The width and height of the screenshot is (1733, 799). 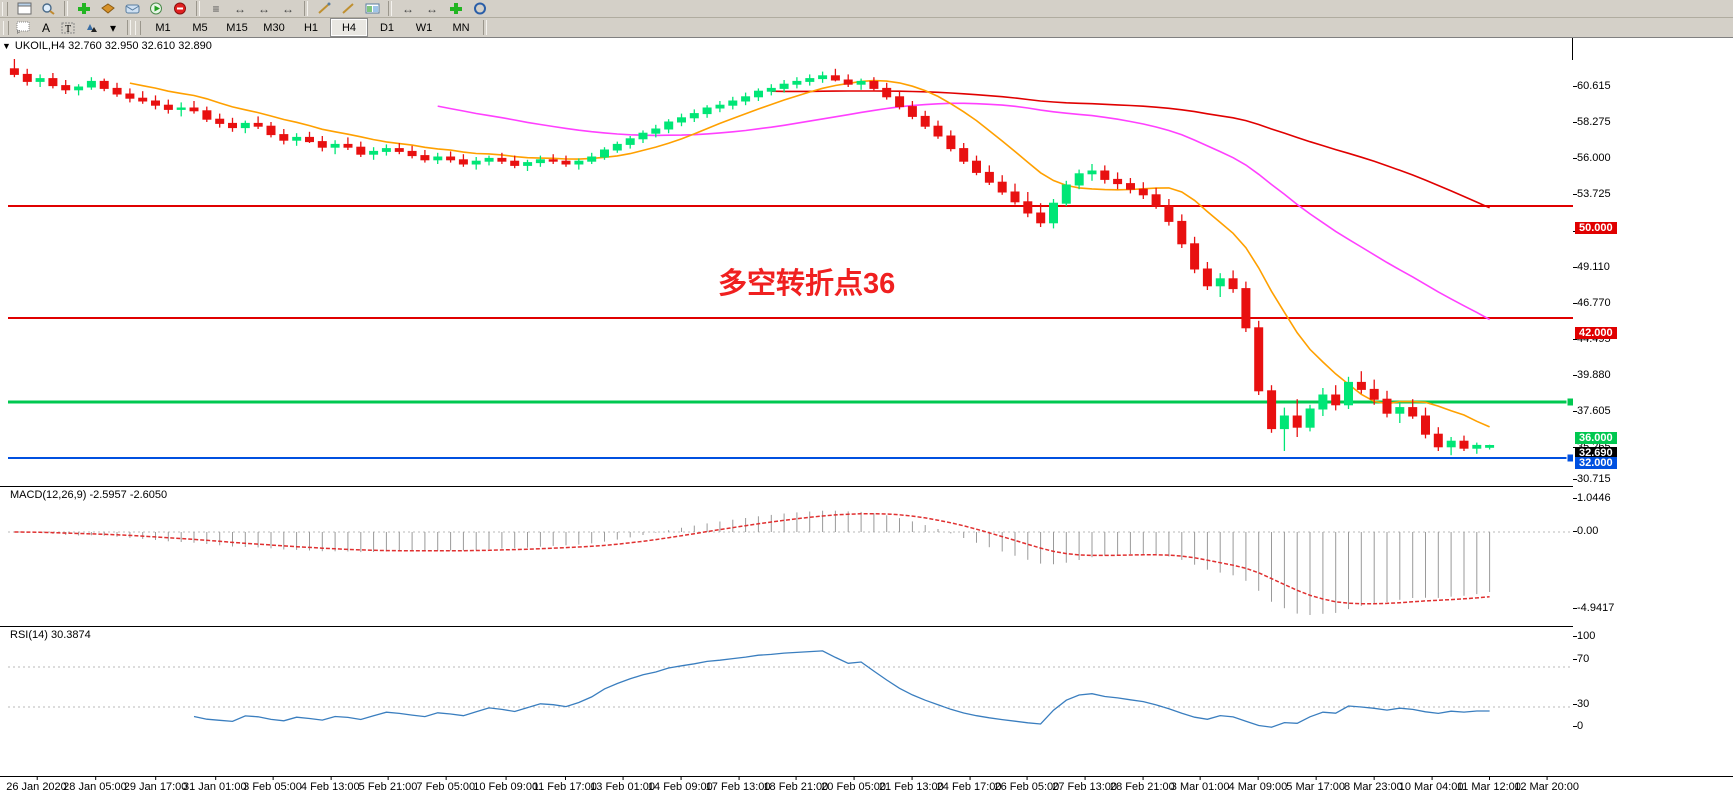 What do you see at coordinates (66, 8) in the screenshot?
I see `toolbar-separator` at bounding box center [66, 8].